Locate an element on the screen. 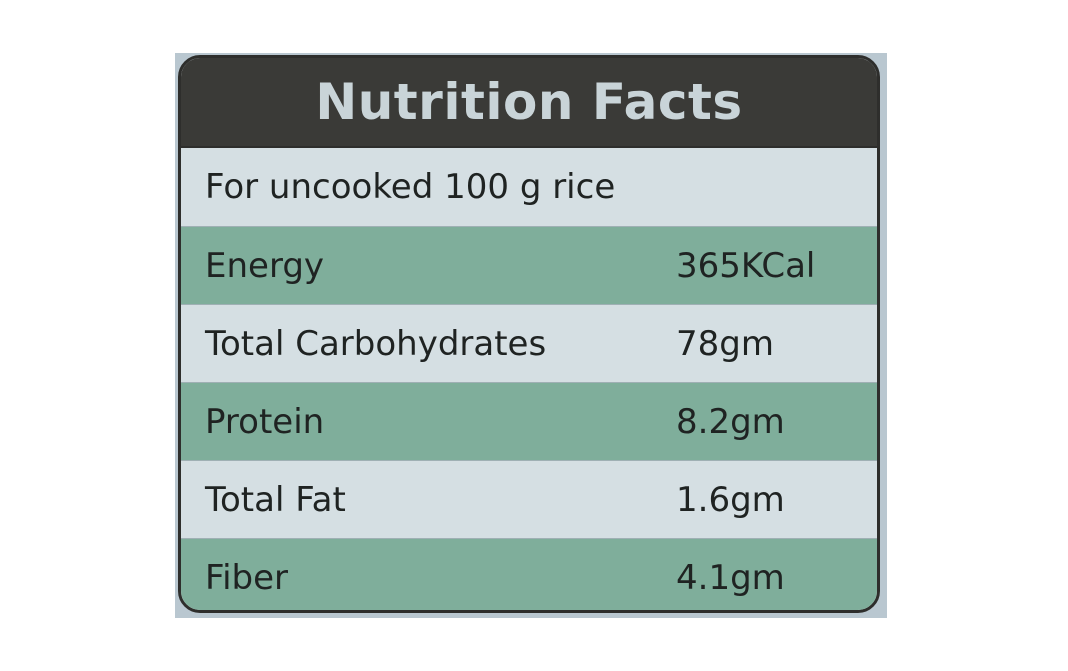 This screenshot has width=1068, height=671. nutrient-value: 365KCal is located at coordinates (746, 265).